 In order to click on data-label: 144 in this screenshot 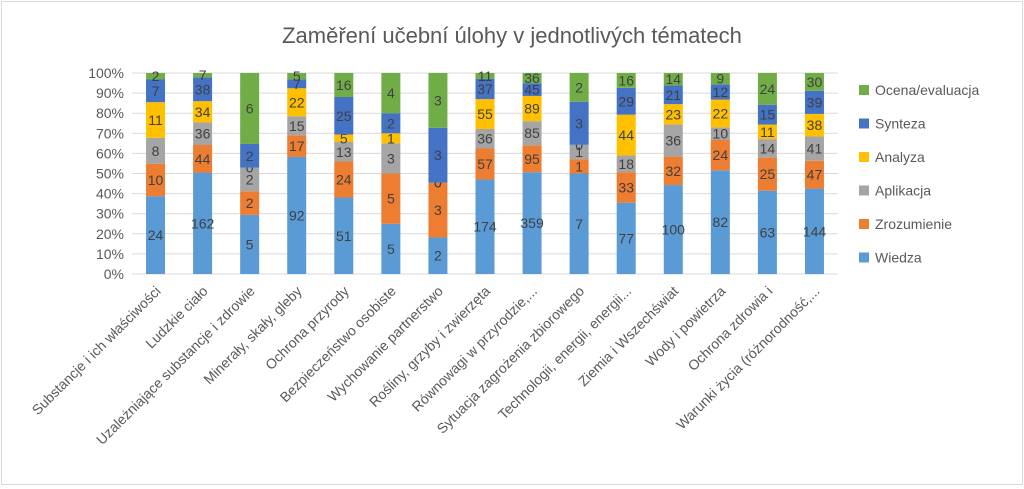, I will do `click(815, 231)`.